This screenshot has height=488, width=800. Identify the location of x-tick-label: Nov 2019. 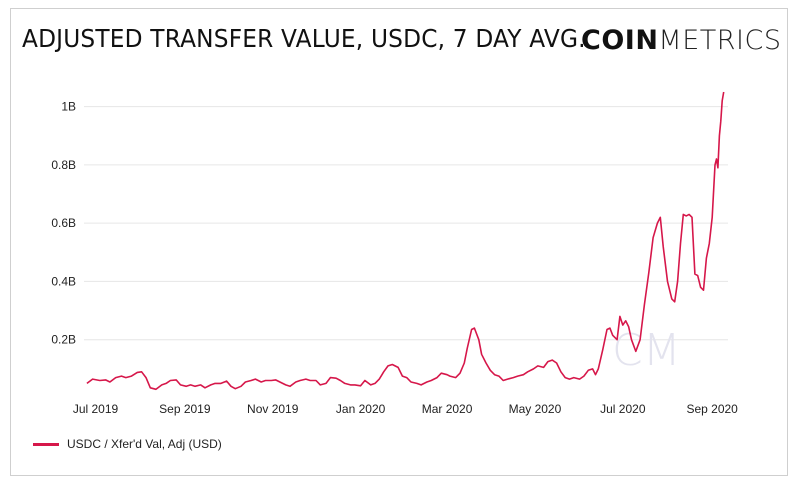
(273, 409).